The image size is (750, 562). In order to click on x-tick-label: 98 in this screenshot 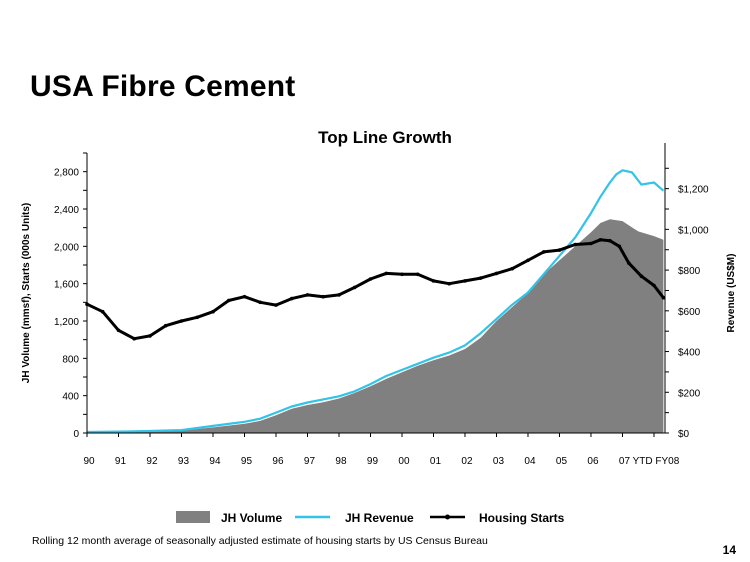, I will do `click(341, 461)`.